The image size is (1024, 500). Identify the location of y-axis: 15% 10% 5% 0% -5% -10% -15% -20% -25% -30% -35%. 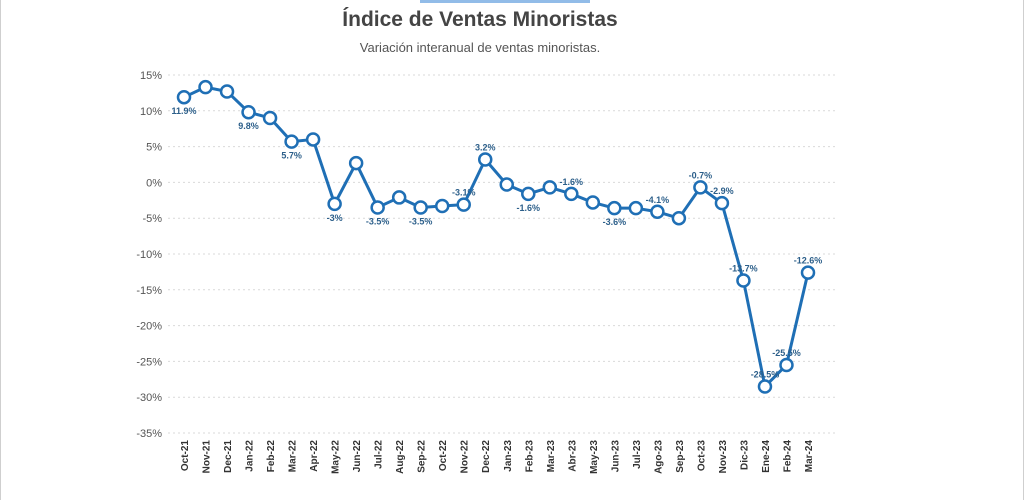
(149, 255).